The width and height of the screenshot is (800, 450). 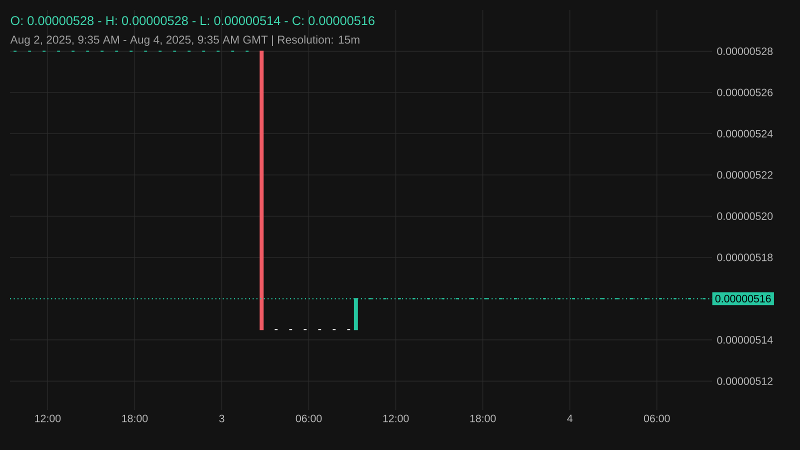 I want to click on y-tick-label: 0.00000524, so click(x=745, y=134).